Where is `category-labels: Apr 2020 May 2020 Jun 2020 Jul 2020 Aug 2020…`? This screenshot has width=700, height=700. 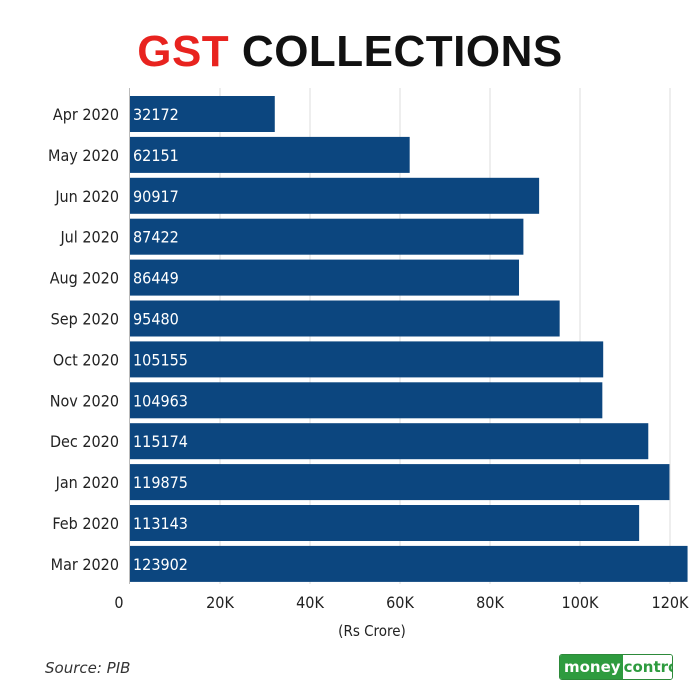 category-labels: Apr 2020 May 2020 Jun 2020 Jul 2020 Aug 2020… is located at coordinates (83, 339).